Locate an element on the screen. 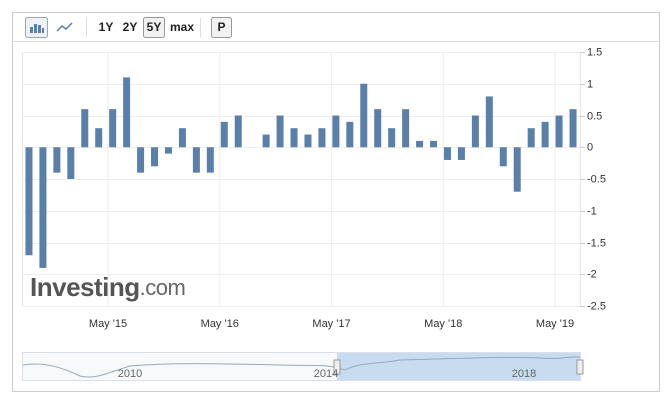 This screenshot has width=671, height=405. y-tick-label: 0.5 is located at coordinates (594, 116).